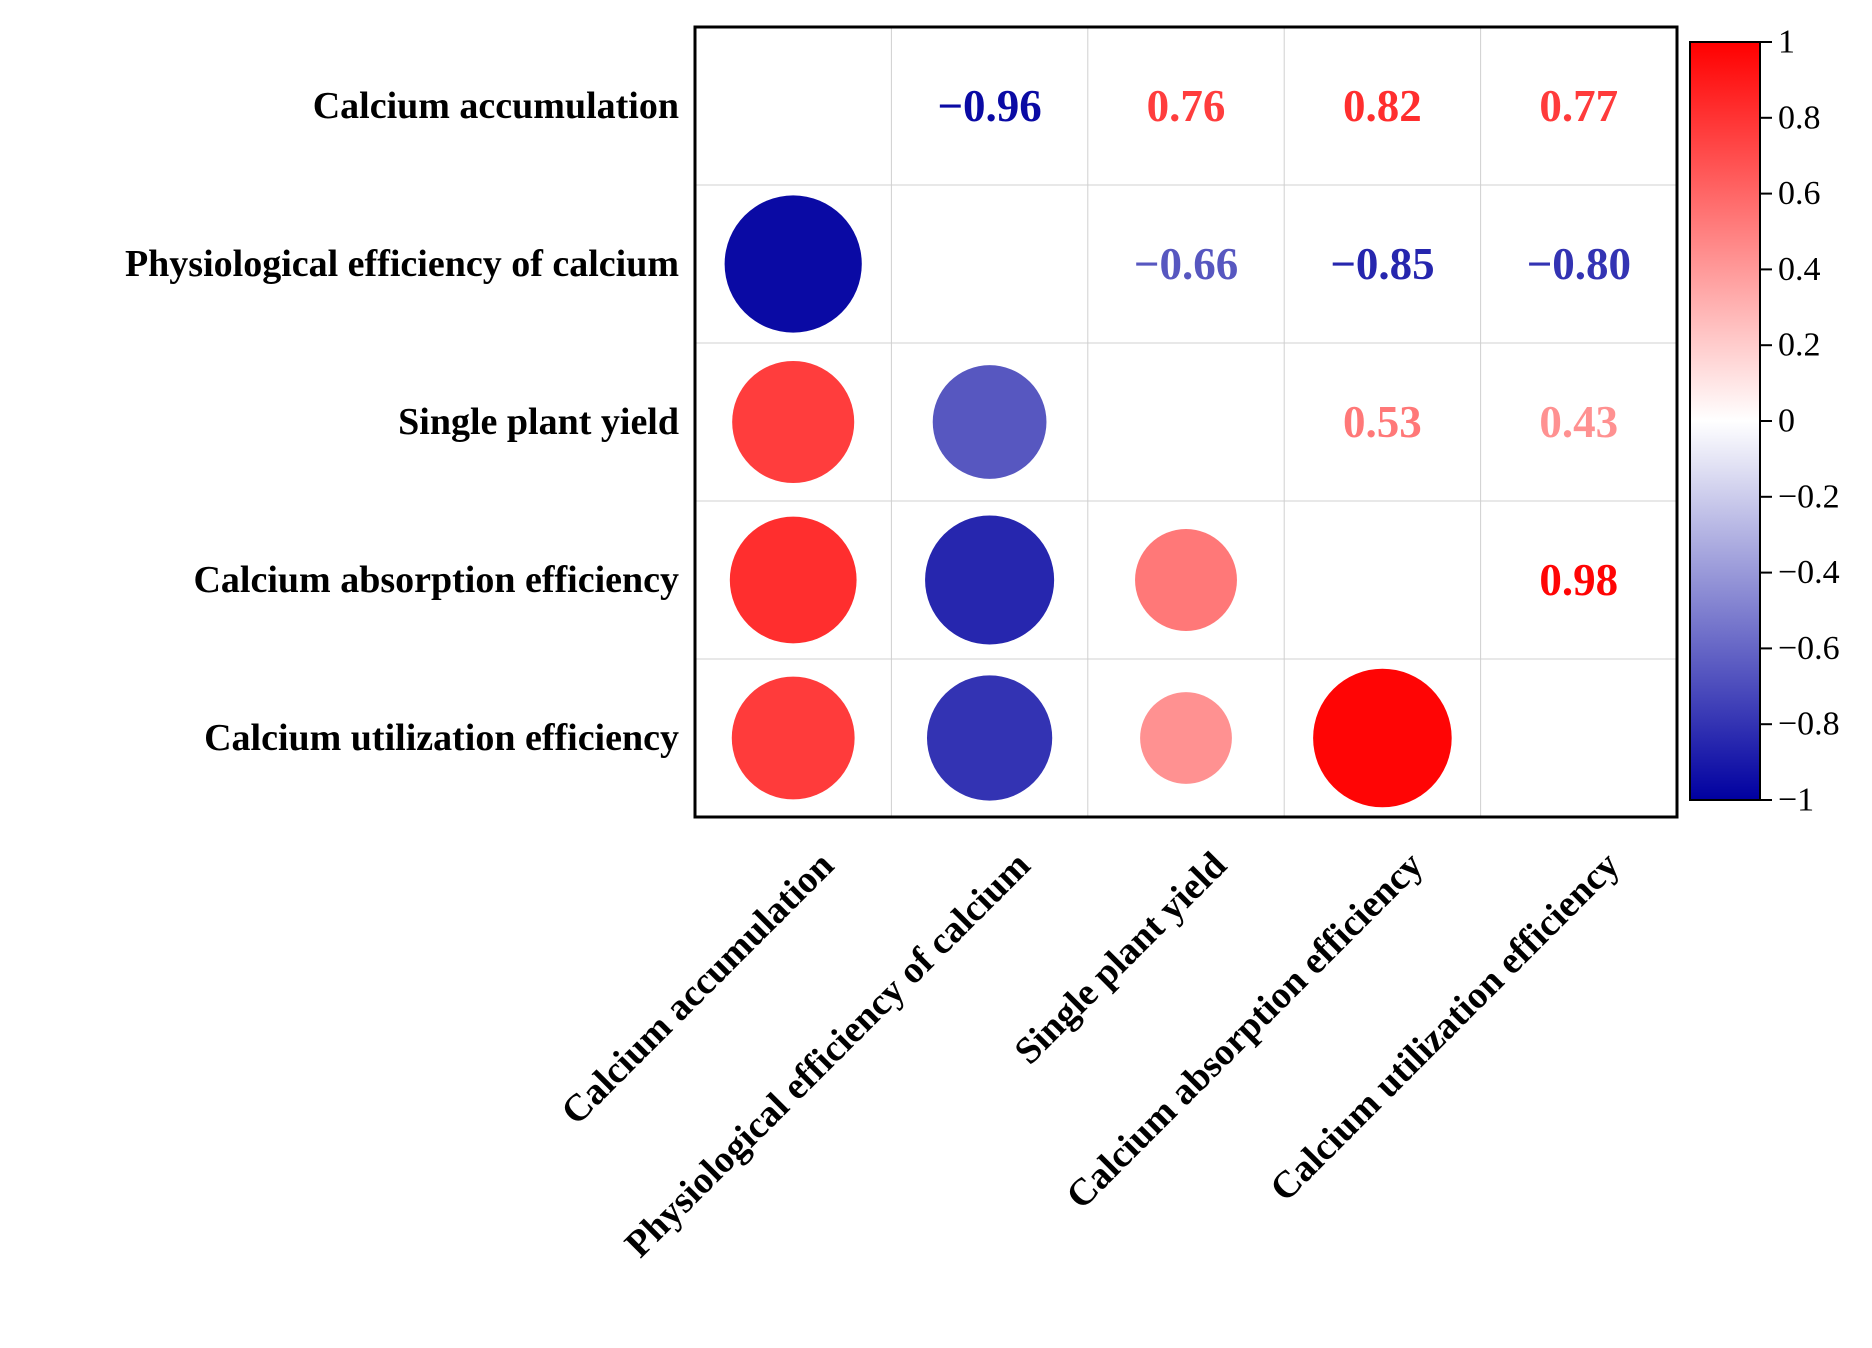  I want to click on colorbar-tick-label: 0.2, so click(1799, 345).